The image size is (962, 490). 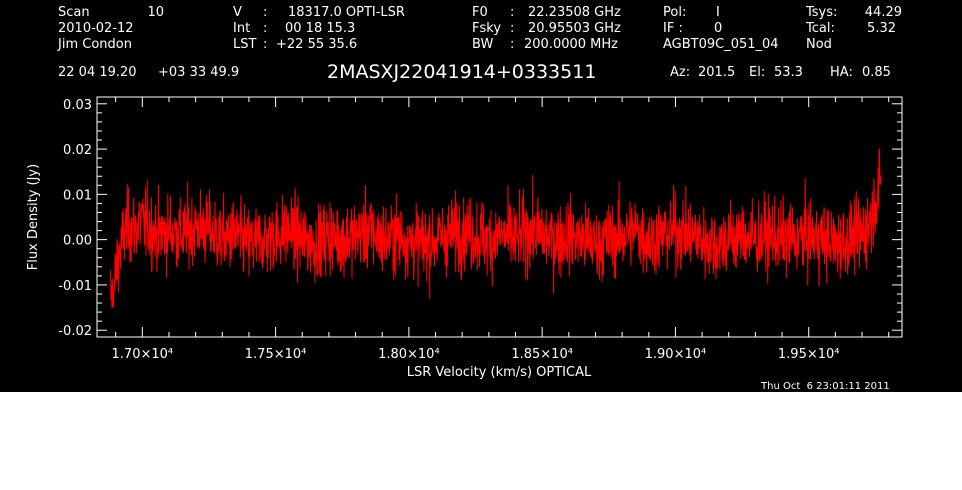 What do you see at coordinates (155, 12) in the screenshot?
I see `scan-number: 10` at bounding box center [155, 12].